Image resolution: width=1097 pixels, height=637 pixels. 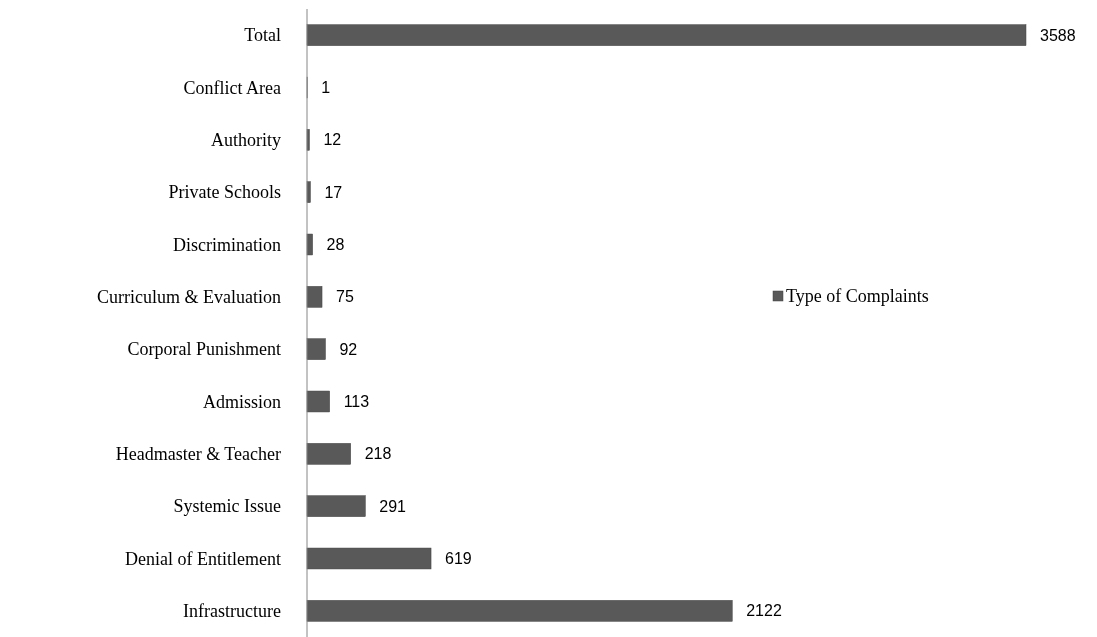 I want to click on y-tick-label: Conflict Area, so click(x=232, y=87).